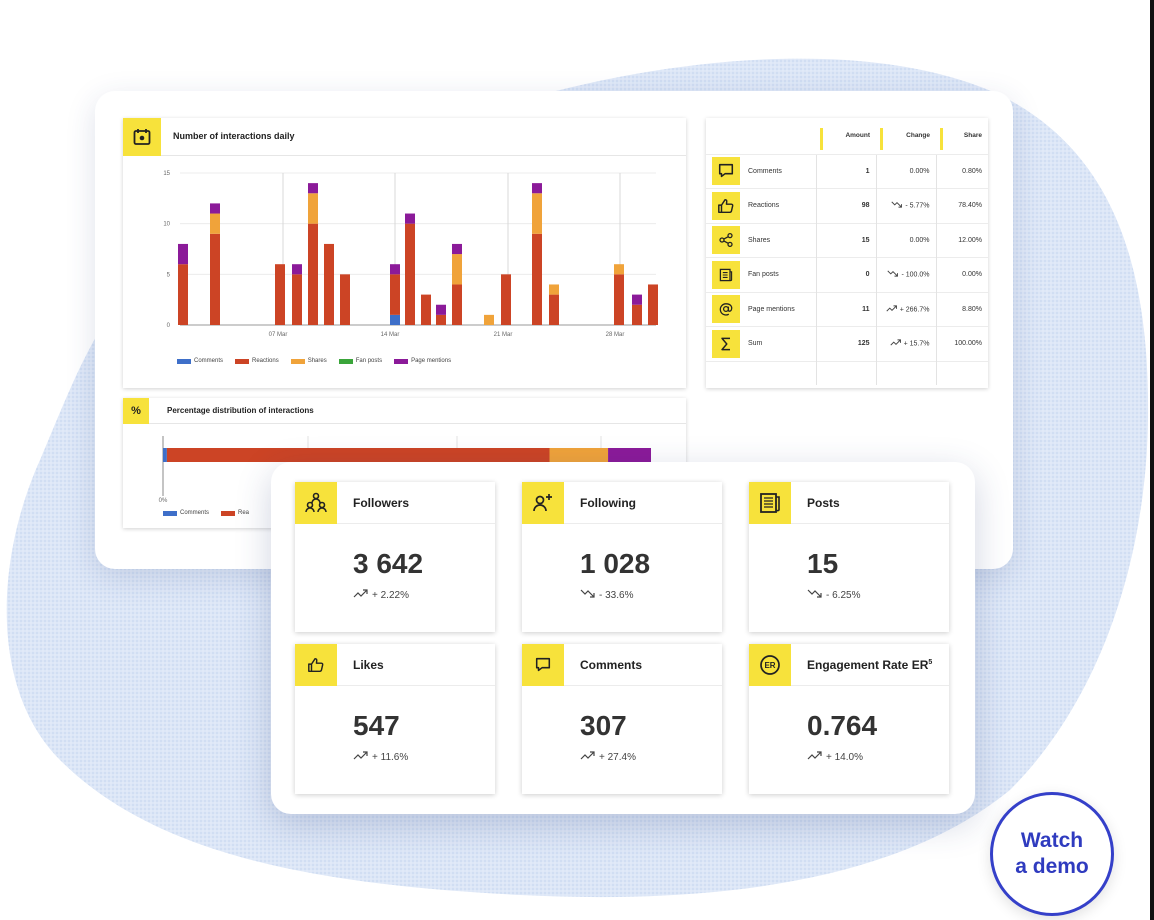  Describe the element at coordinates (726, 343) in the screenshot. I see `sigma-icon` at that location.